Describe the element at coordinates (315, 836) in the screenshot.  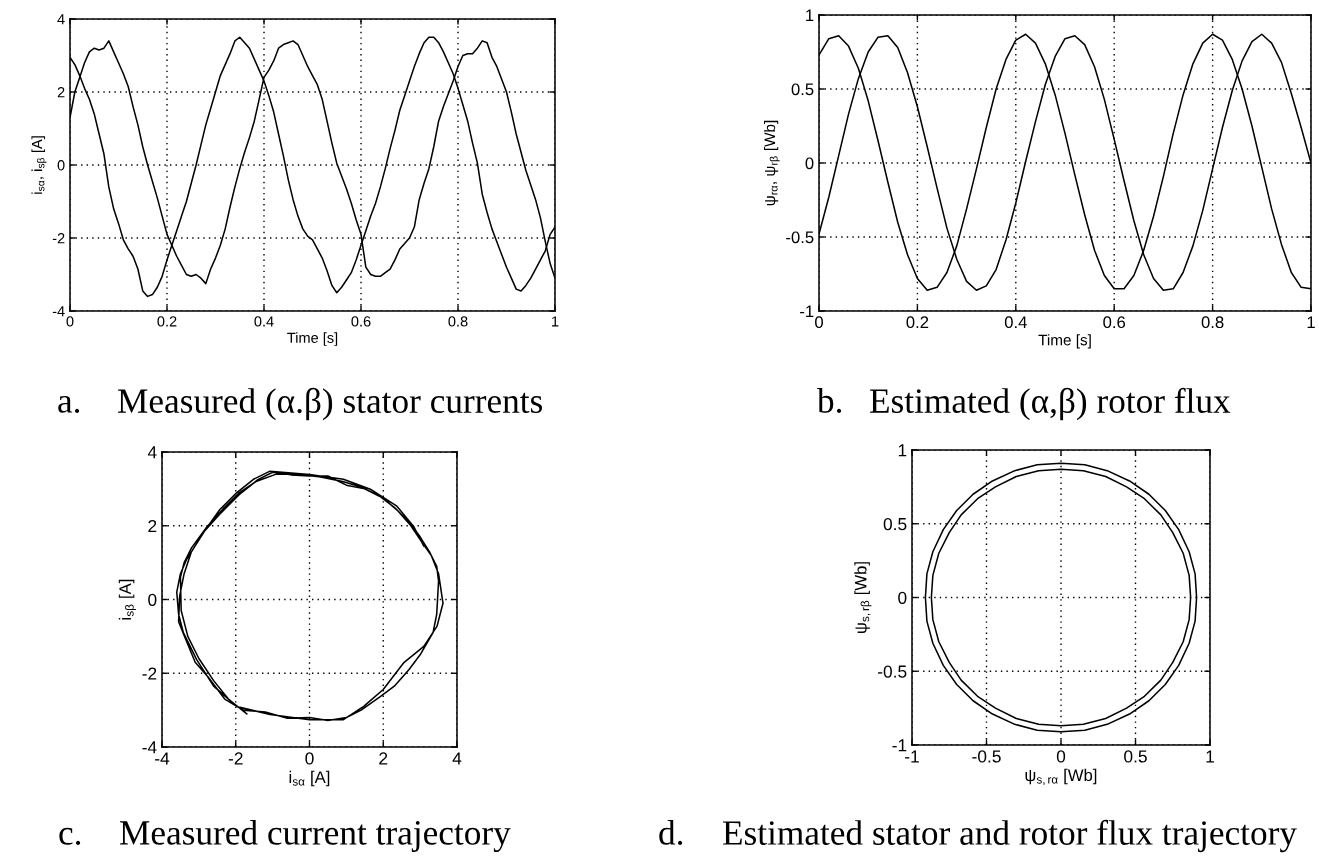
I see `text: Measured current trajectory` at that location.